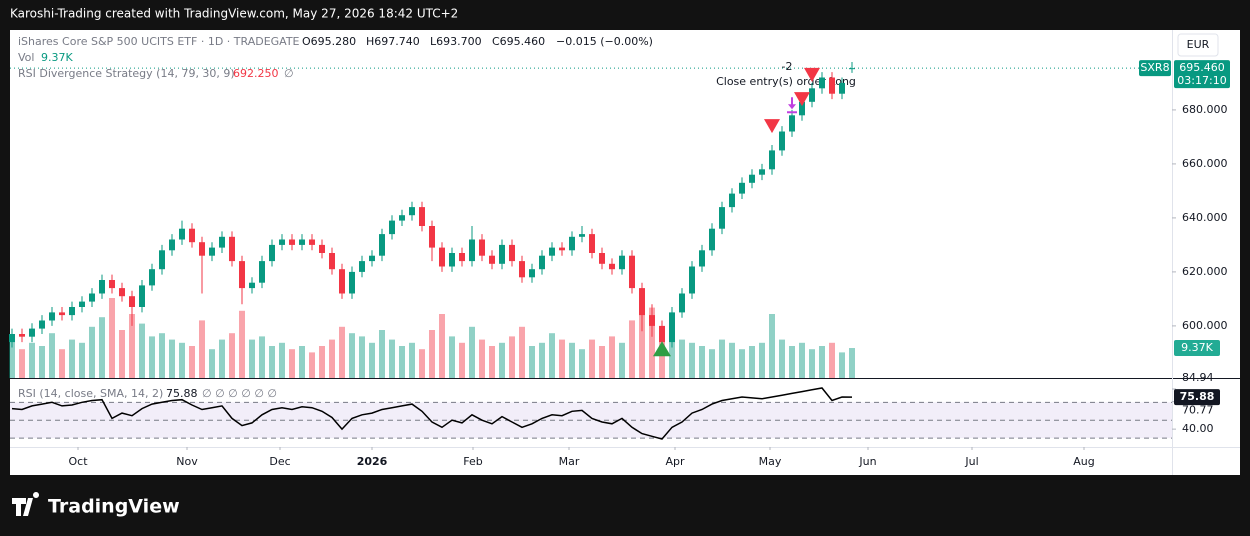 This screenshot has height=536, width=1250. I want to click on y-tick-label: 660.000, so click(1205, 163).